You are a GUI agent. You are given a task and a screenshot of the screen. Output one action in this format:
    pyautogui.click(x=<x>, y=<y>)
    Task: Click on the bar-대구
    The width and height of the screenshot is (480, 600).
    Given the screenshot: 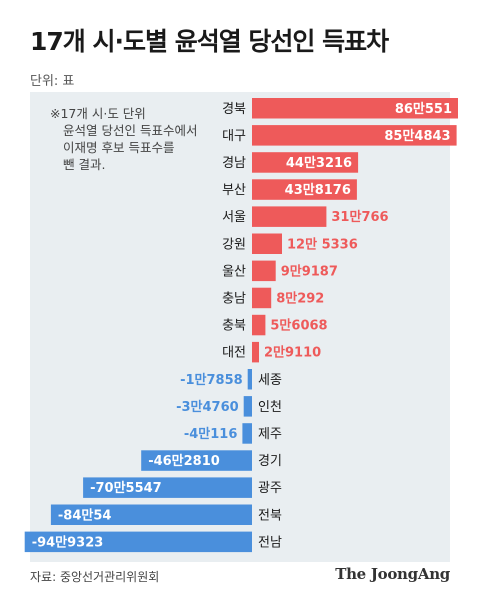 What is the action you would take?
    pyautogui.click(x=354, y=135)
    